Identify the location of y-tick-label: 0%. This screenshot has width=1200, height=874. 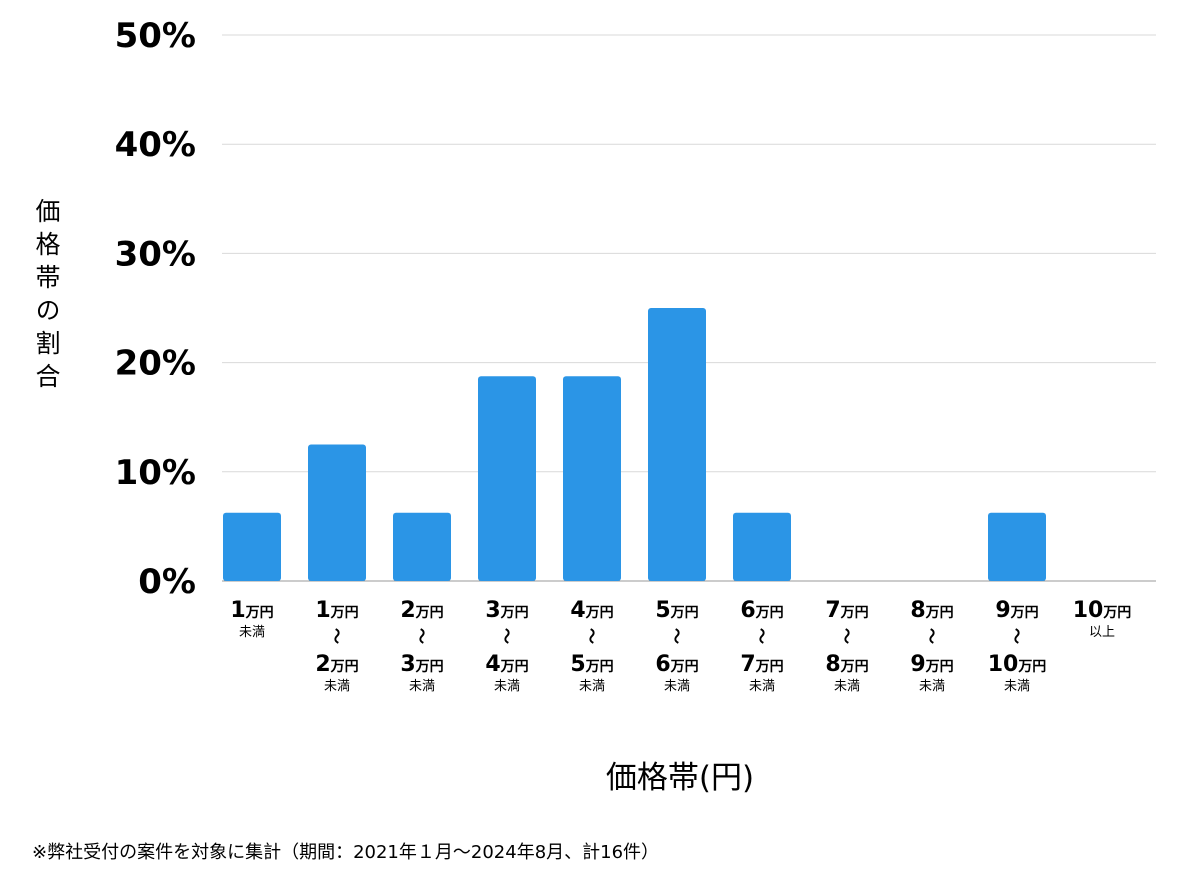
(167, 582).